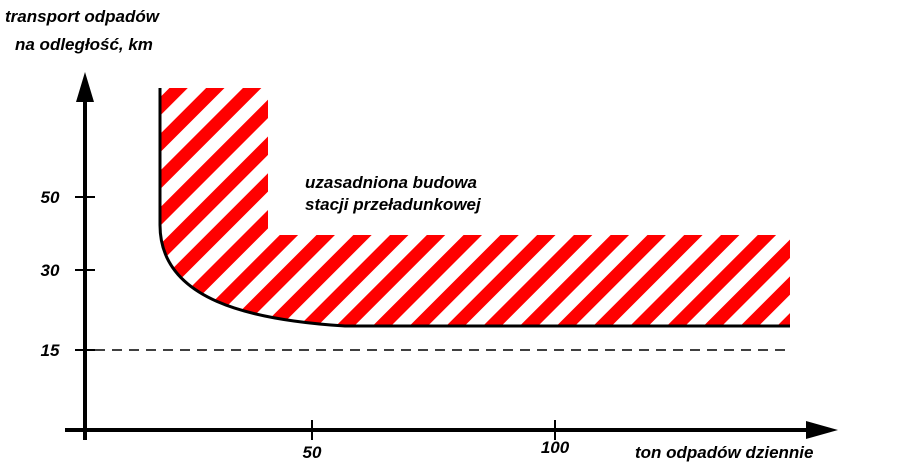 This screenshot has height=462, width=899. I want to click on y-tick-label: 30, so click(50, 270).